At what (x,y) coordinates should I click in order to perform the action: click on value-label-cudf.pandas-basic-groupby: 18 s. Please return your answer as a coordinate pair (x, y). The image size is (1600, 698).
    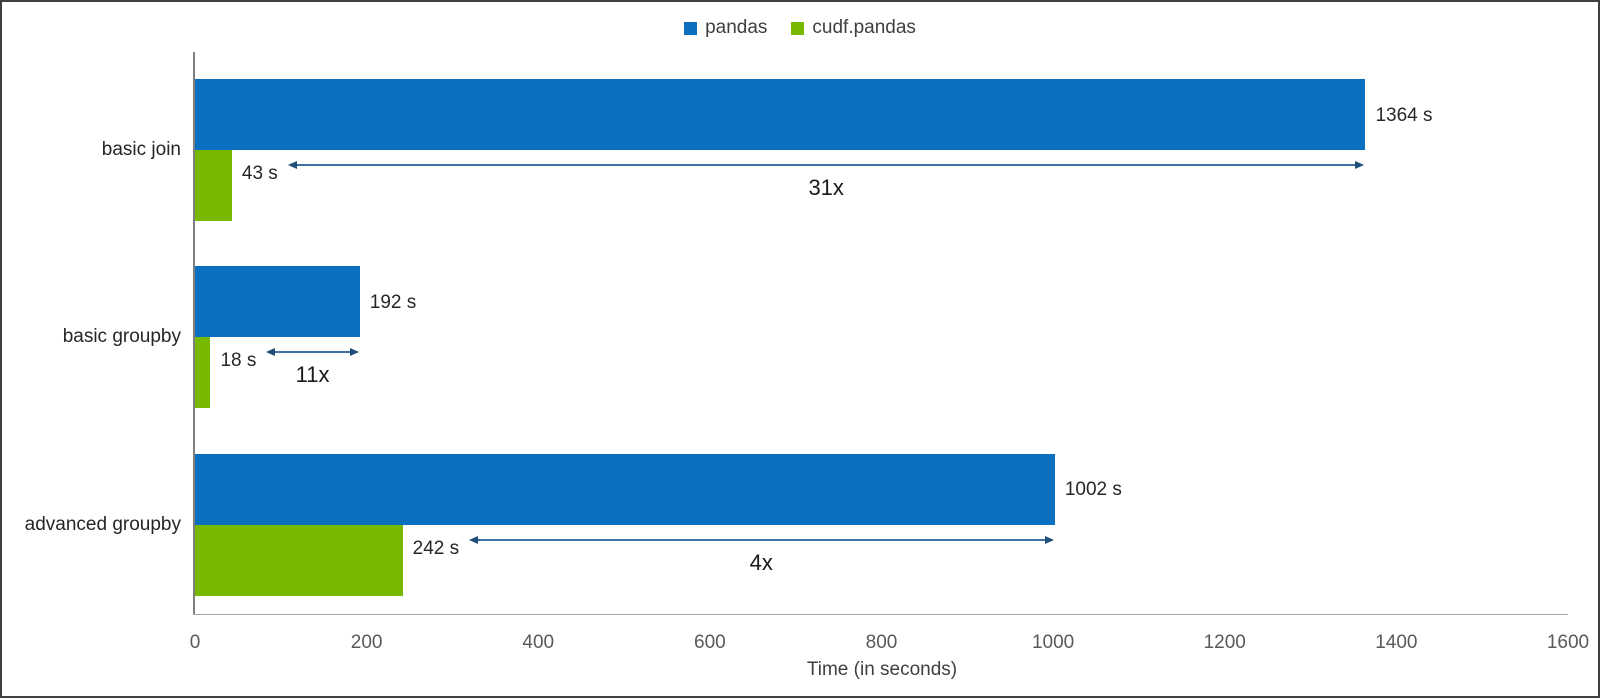
    Looking at the image, I should click on (238, 361).